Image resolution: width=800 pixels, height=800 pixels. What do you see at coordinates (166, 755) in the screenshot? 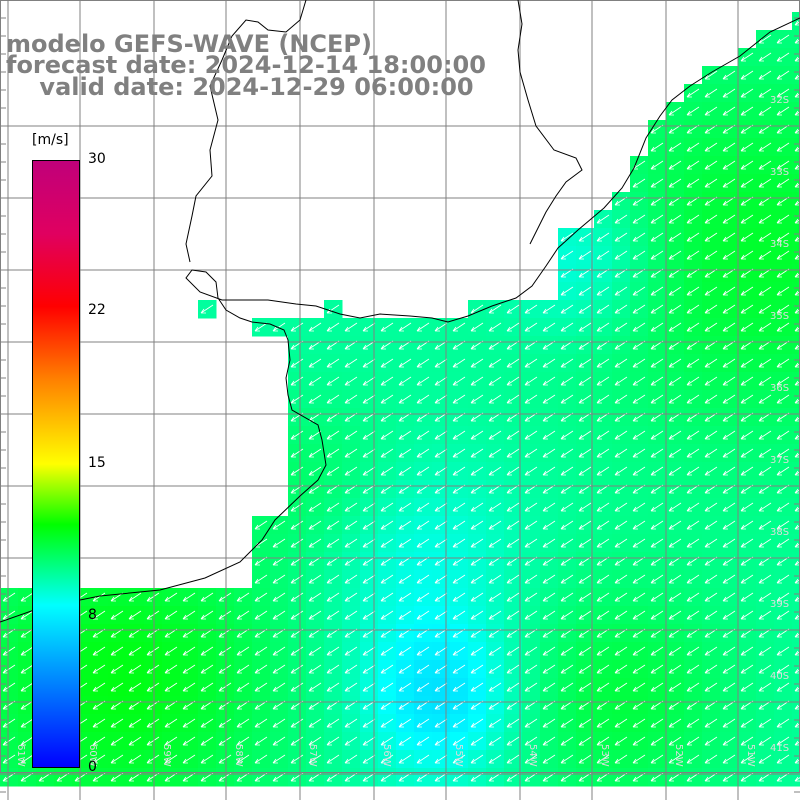
I see `longitude-label: 59W` at bounding box center [166, 755].